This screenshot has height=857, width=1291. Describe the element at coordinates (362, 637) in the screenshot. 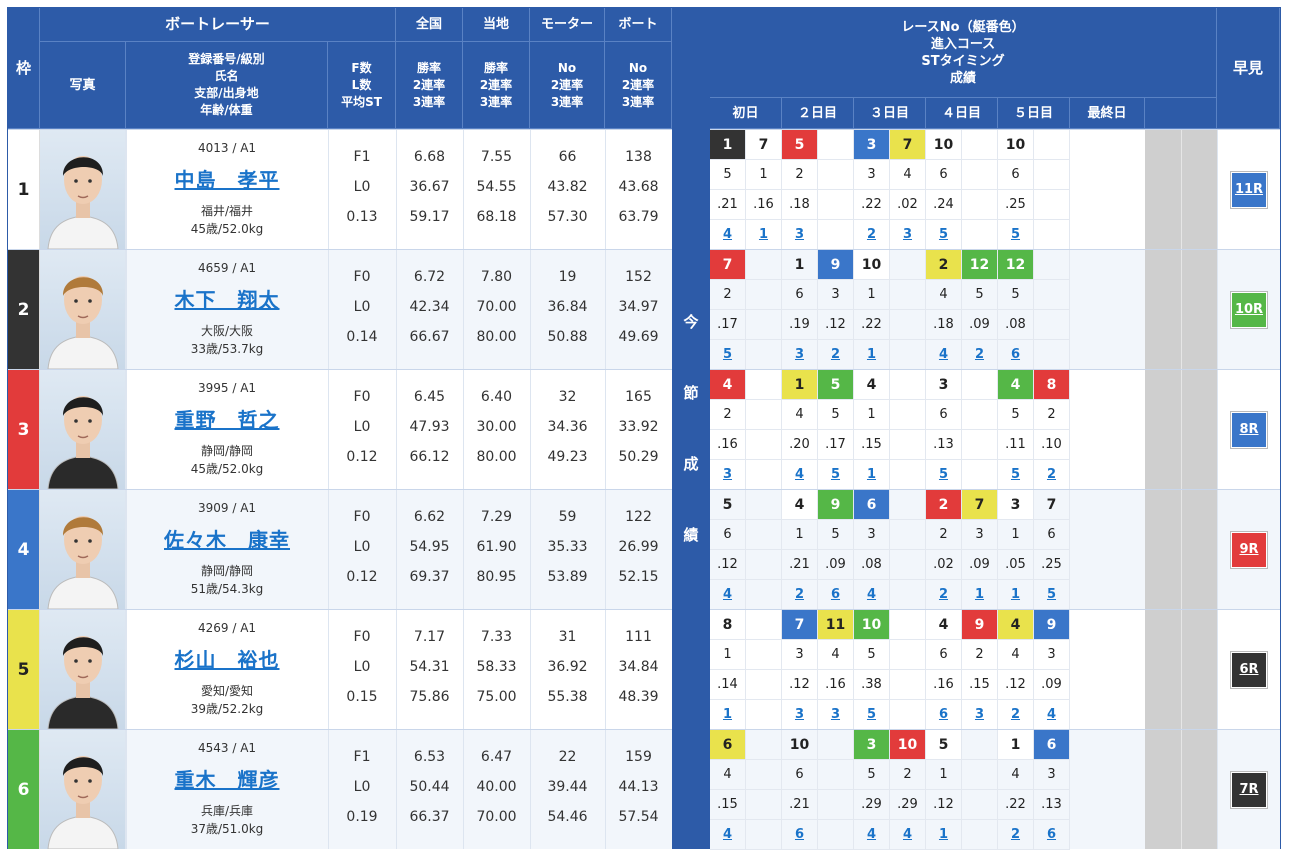

I see `f-count: F0` at that location.